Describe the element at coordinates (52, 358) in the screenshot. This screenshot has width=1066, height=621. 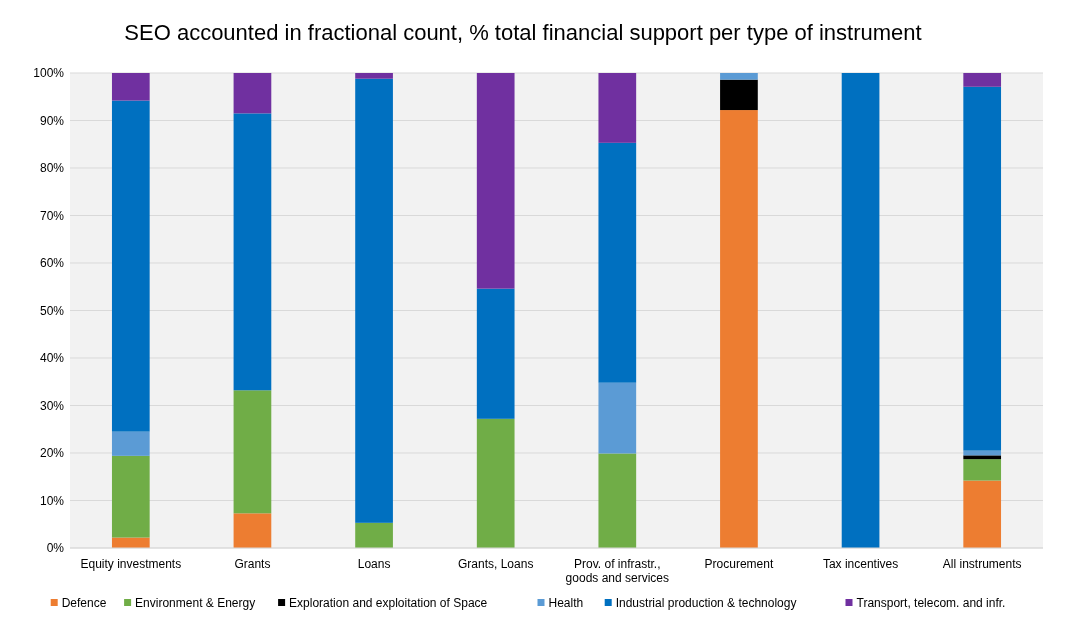
I see `y-tick-label: 40%` at that location.